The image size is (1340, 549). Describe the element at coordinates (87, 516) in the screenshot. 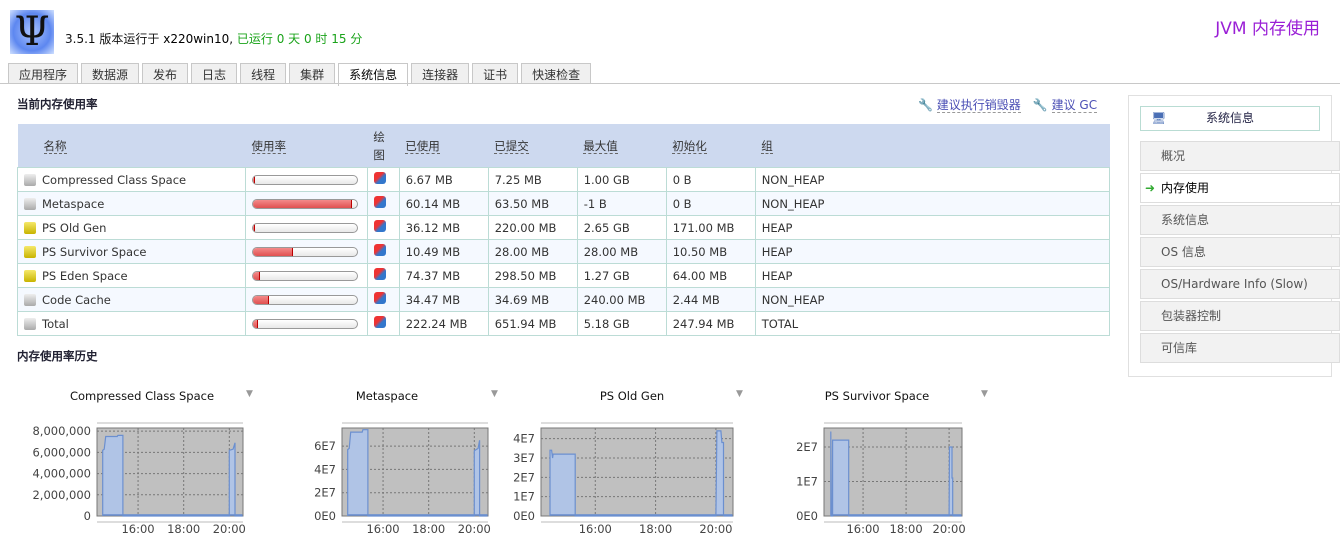

I see `y-tick-label: 0` at that location.